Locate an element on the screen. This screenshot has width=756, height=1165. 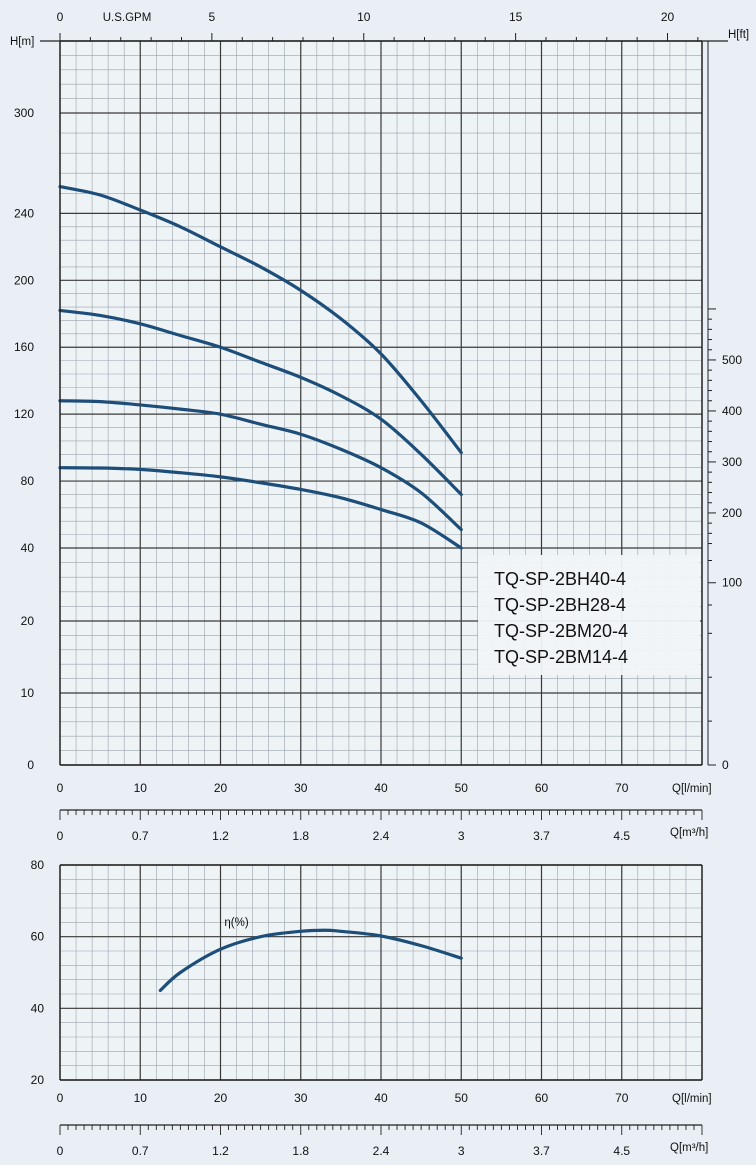
right-tick-label: 300 is located at coordinates (732, 462).